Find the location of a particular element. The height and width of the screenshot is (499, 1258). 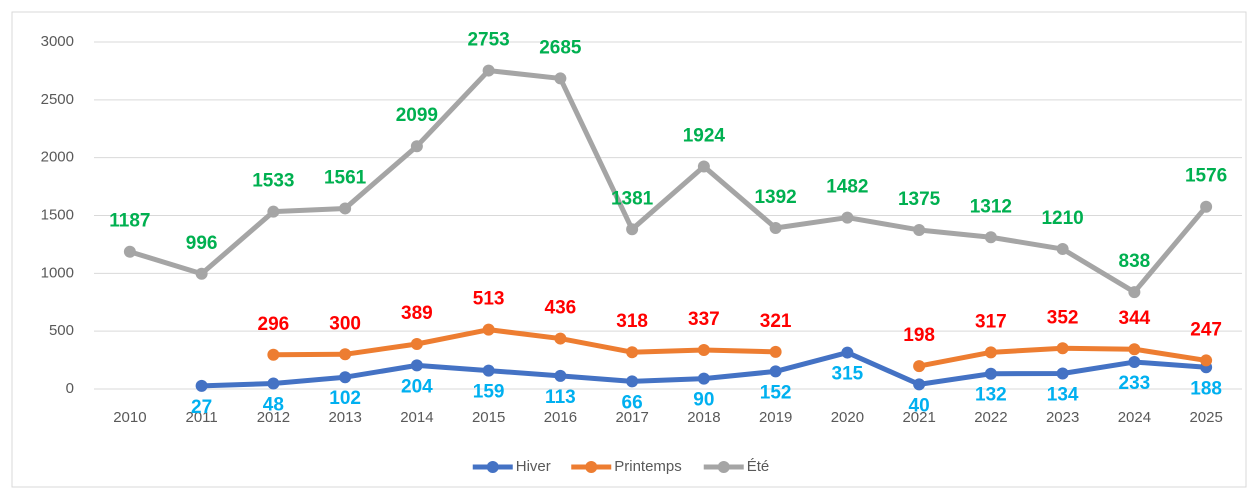

legend-item: Hiver is located at coordinates (511, 466).